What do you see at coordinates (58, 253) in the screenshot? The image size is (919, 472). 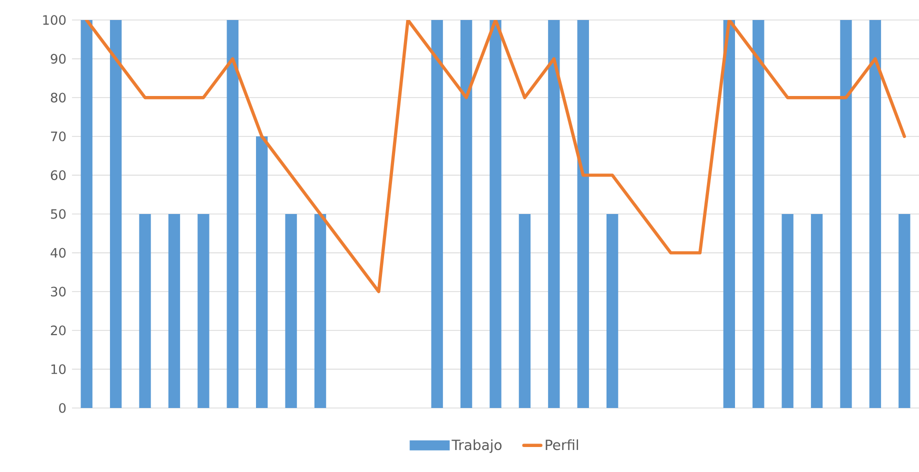 I see `y-tick-label: 40` at bounding box center [58, 253].